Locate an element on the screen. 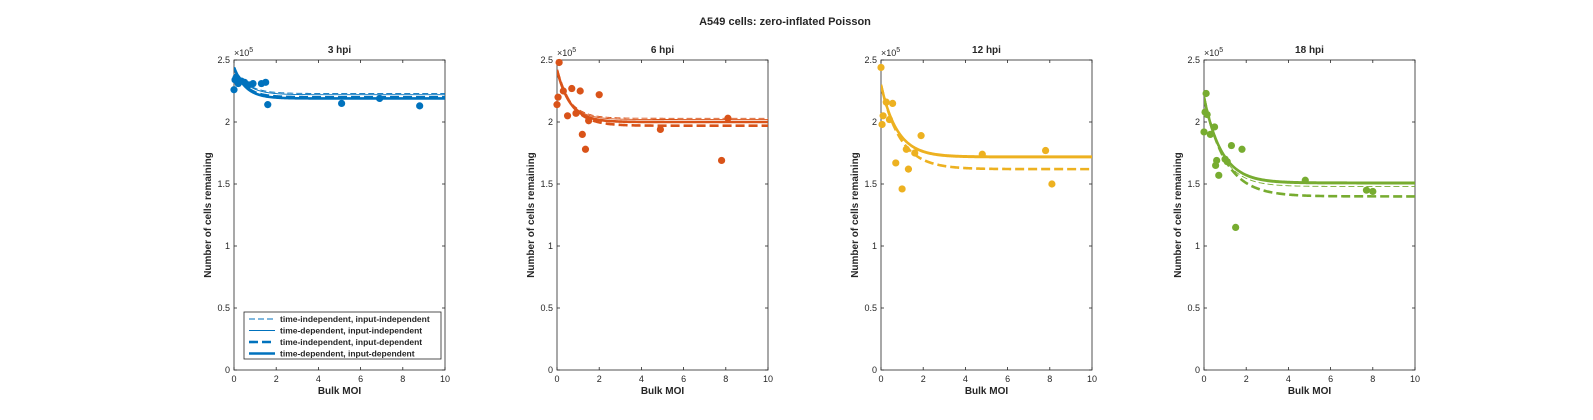  panel-title: 6 hpi is located at coordinates (663, 50).